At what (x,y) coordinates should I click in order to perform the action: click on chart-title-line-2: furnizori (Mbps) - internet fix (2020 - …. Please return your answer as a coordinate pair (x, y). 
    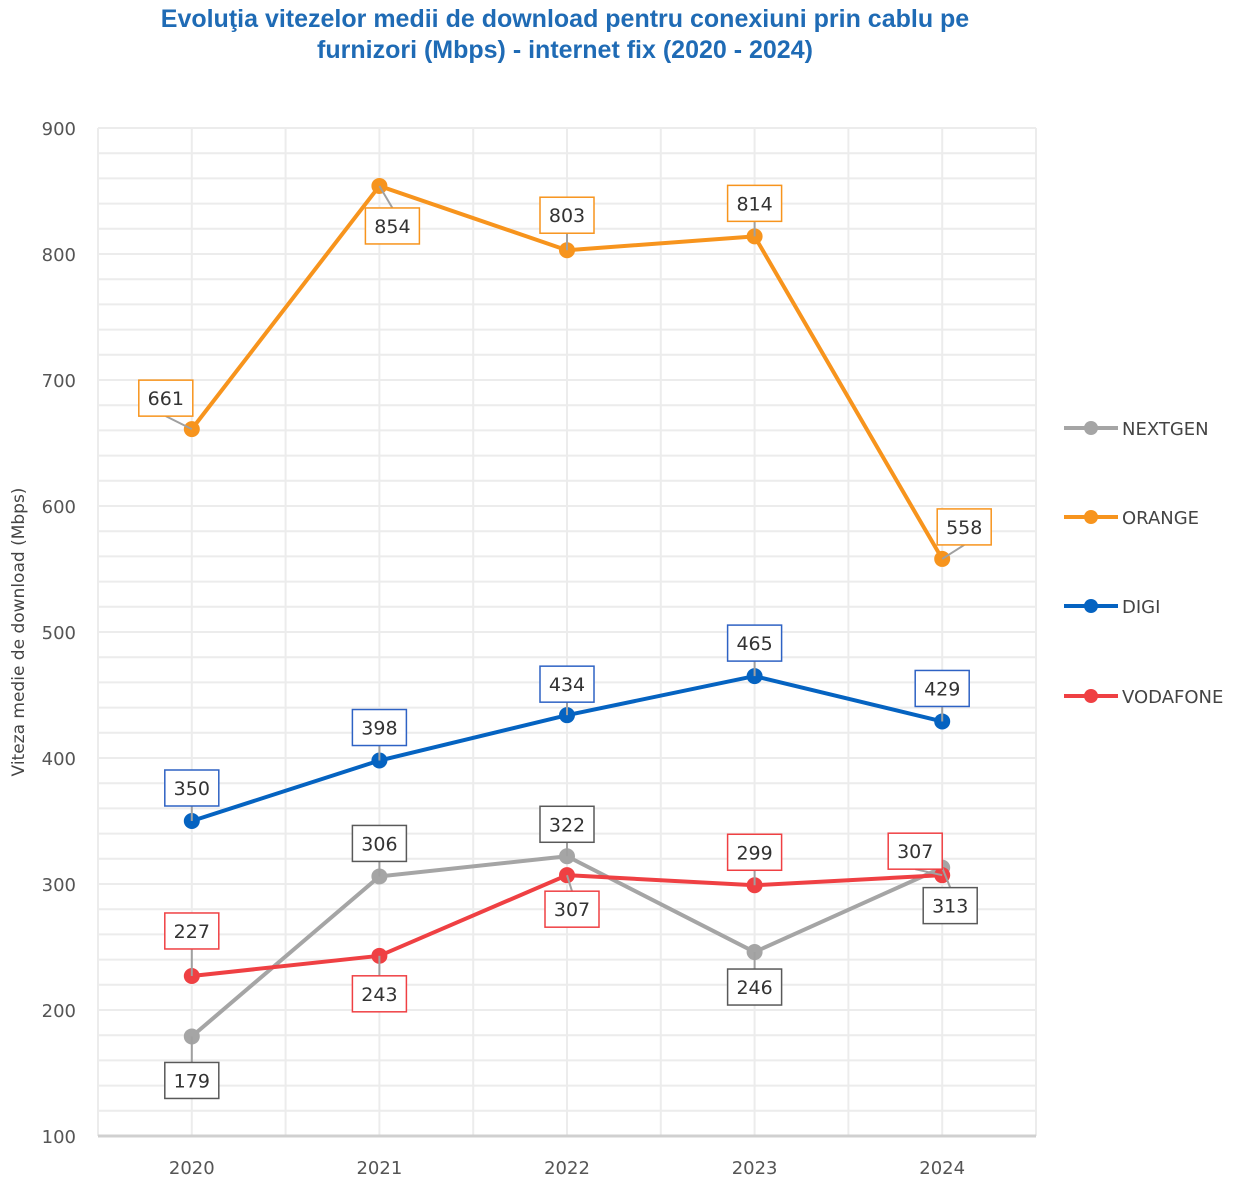
    Looking at the image, I should click on (565, 50).